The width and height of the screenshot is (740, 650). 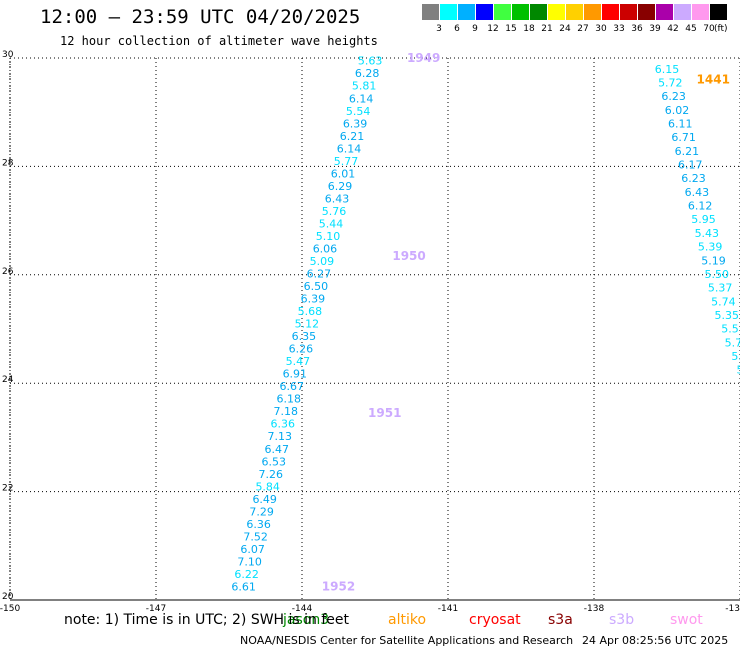 I want to click on color-scale-label: 15, so click(x=511, y=29).